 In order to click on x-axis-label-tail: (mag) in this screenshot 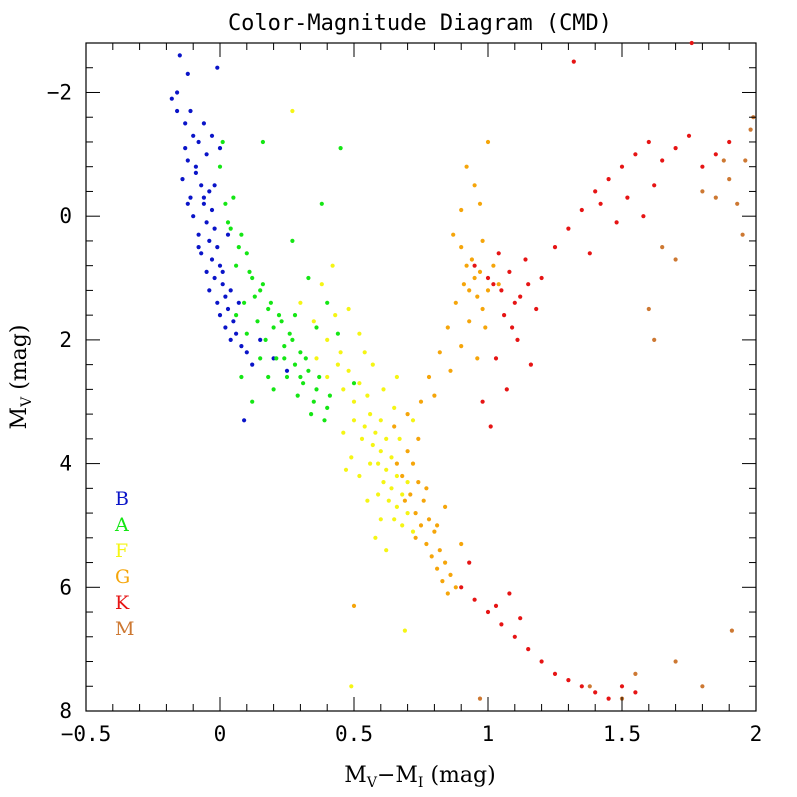, I will do `click(459, 775)`.